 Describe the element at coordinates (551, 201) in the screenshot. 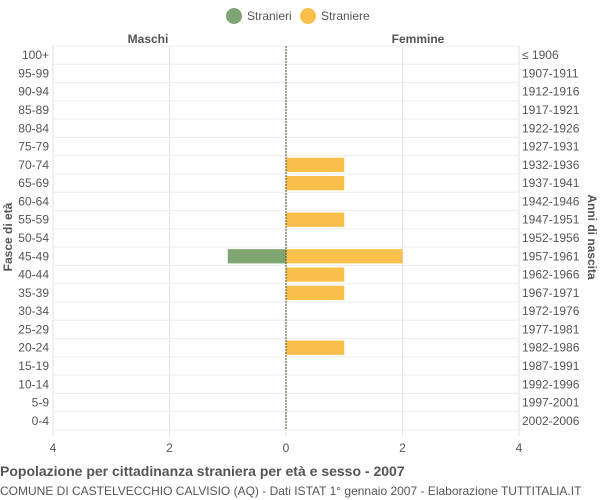

I see `birth-year-label: 1942-1946` at that location.